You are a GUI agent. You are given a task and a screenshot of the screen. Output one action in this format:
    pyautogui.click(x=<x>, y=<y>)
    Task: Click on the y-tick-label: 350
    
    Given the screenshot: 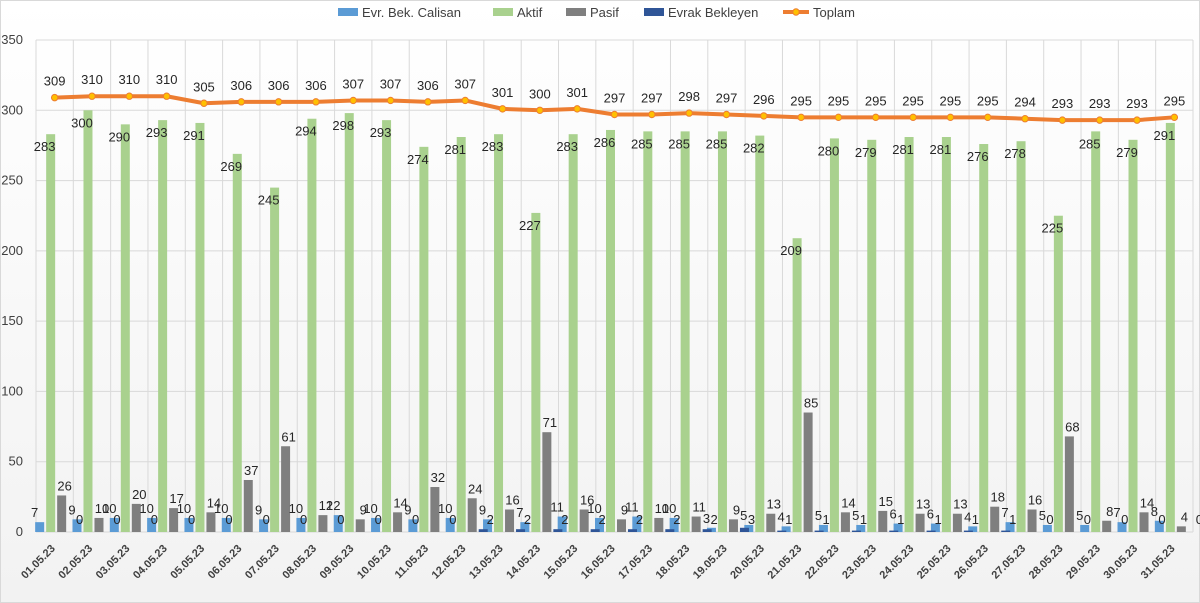 What is the action you would take?
    pyautogui.click(x=12, y=39)
    